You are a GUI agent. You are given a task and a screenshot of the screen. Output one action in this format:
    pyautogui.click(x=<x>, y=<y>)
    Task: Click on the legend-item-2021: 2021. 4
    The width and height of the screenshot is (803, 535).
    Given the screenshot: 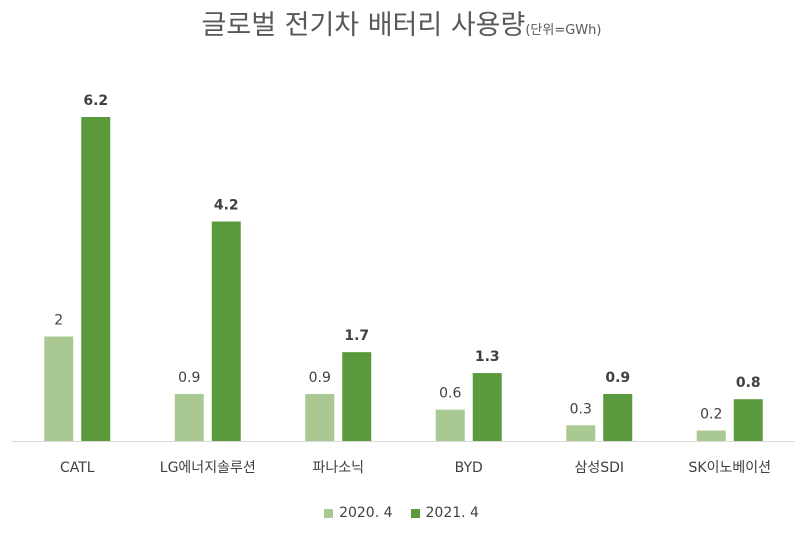 What is the action you would take?
    pyautogui.click(x=444, y=513)
    